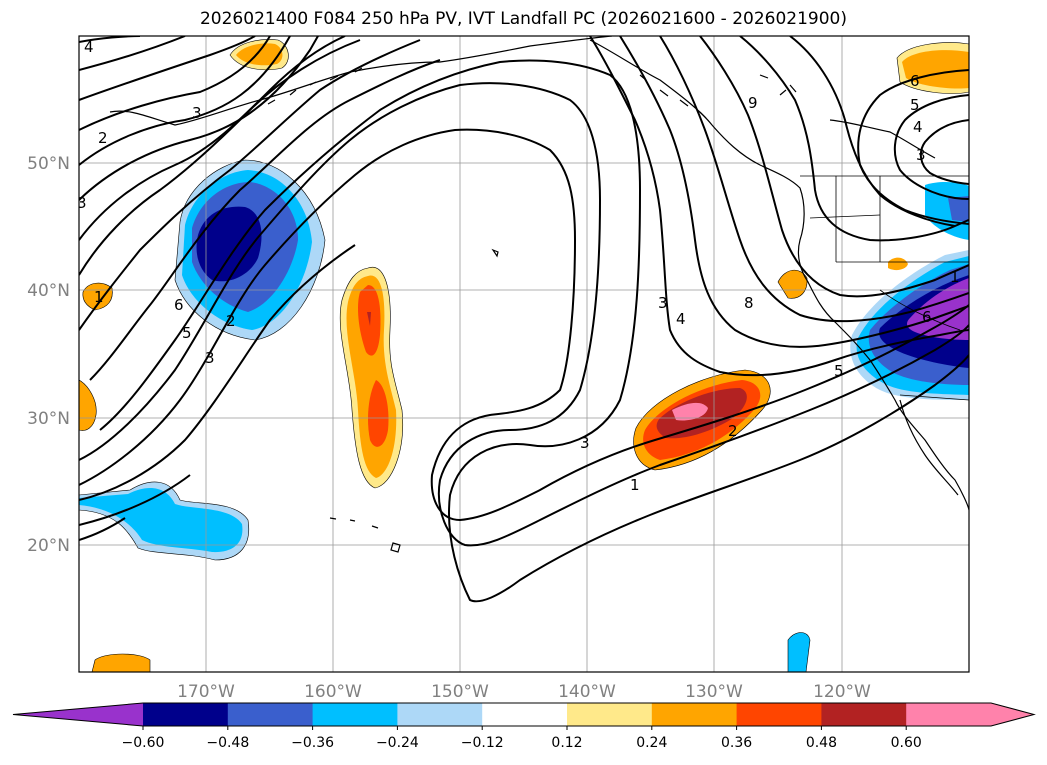 Image resolution: width=1047 pixels, height=765 pixels. I want to click on colorbar-tick-label: −0.24, so click(397, 743).